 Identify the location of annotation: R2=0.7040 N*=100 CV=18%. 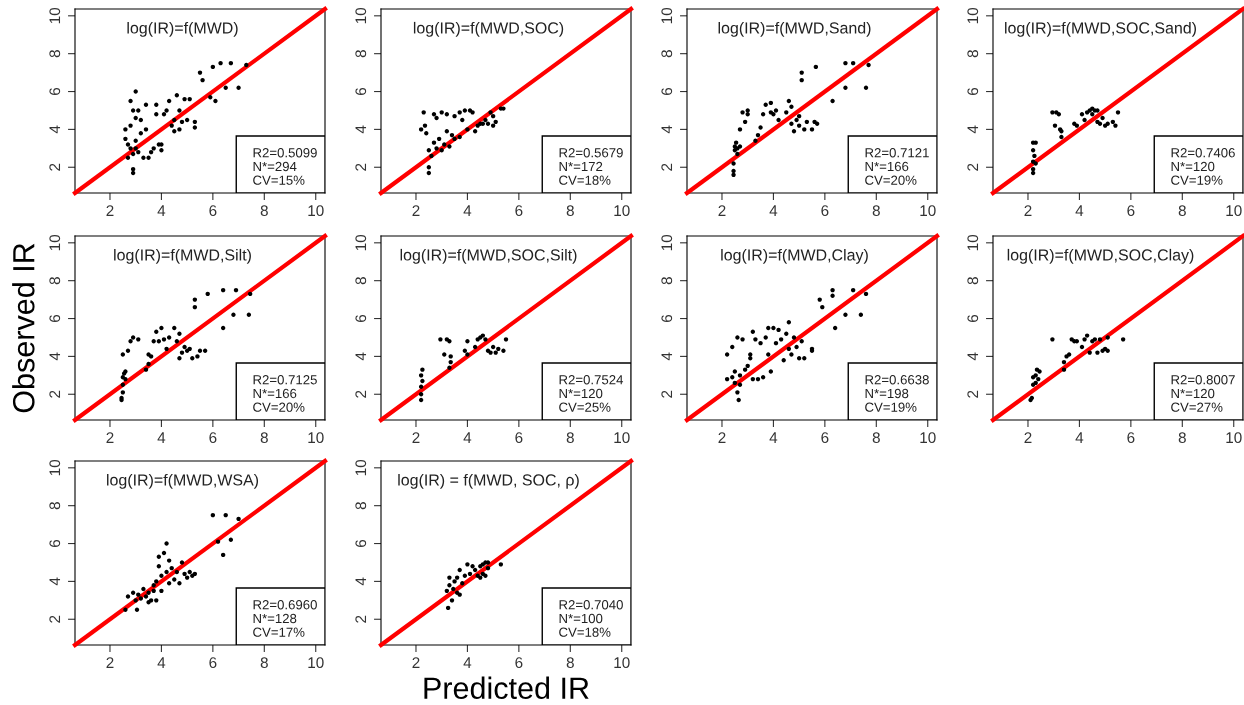
(591, 618).